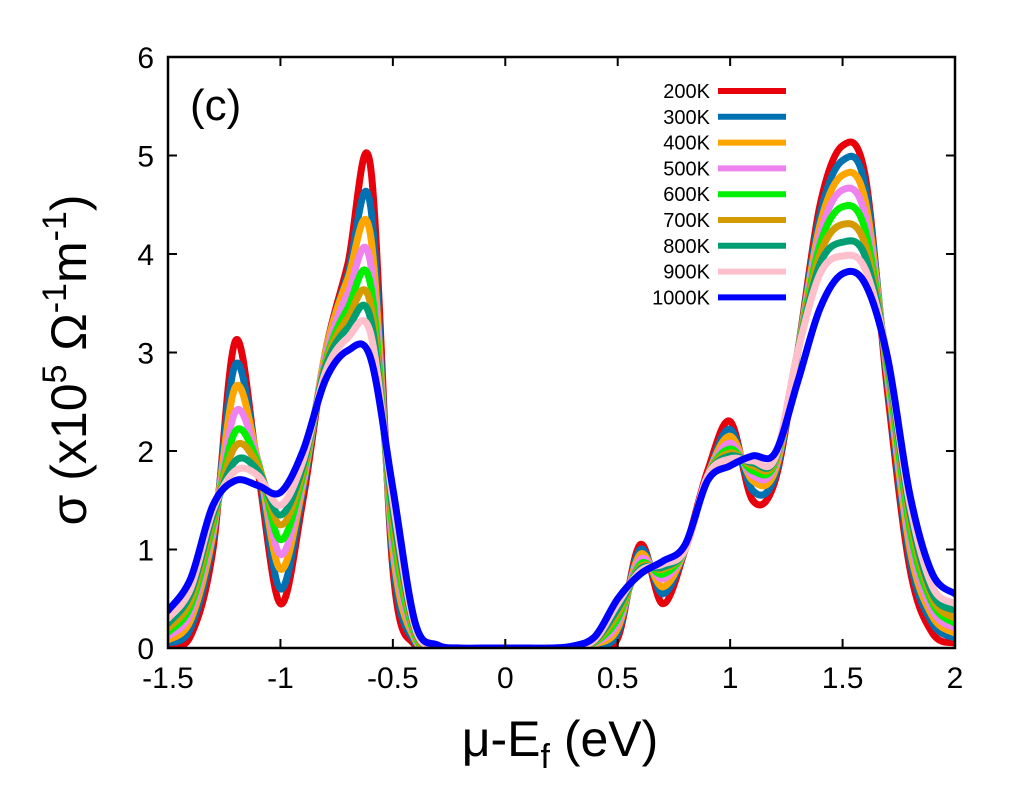 Image resolution: width=1024 pixels, height=786 pixels. I want to click on y-tick-label: 0, so click(145, 649).